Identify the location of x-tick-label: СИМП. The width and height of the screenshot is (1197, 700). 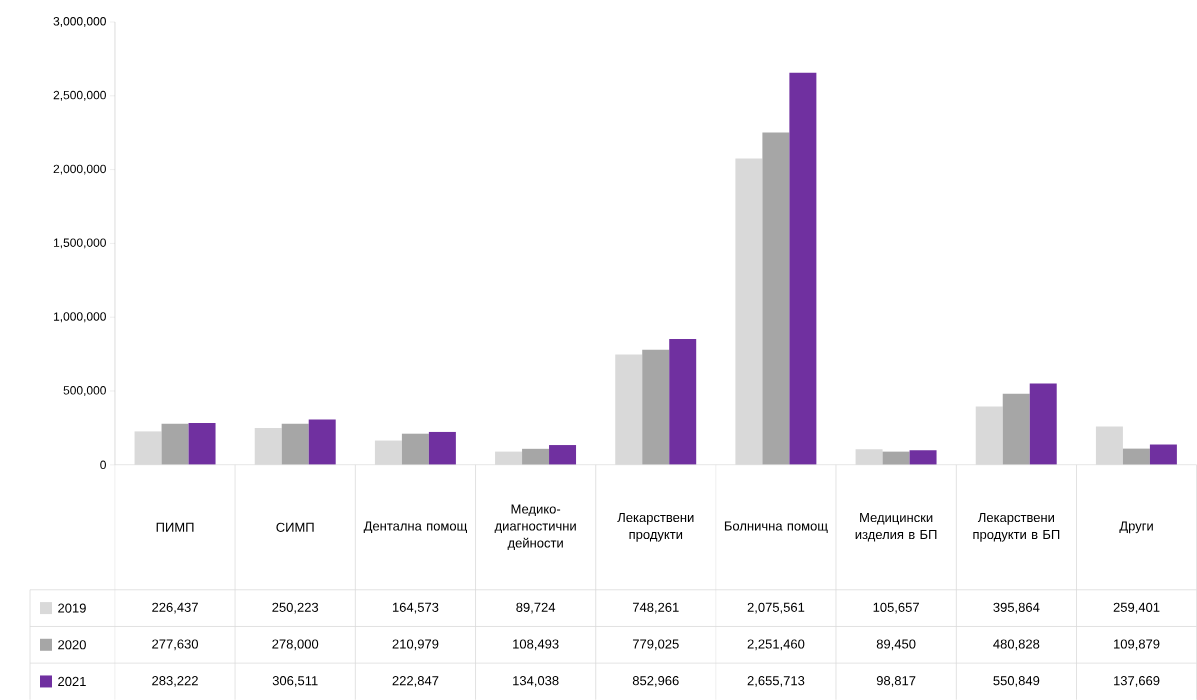
(295, 527).